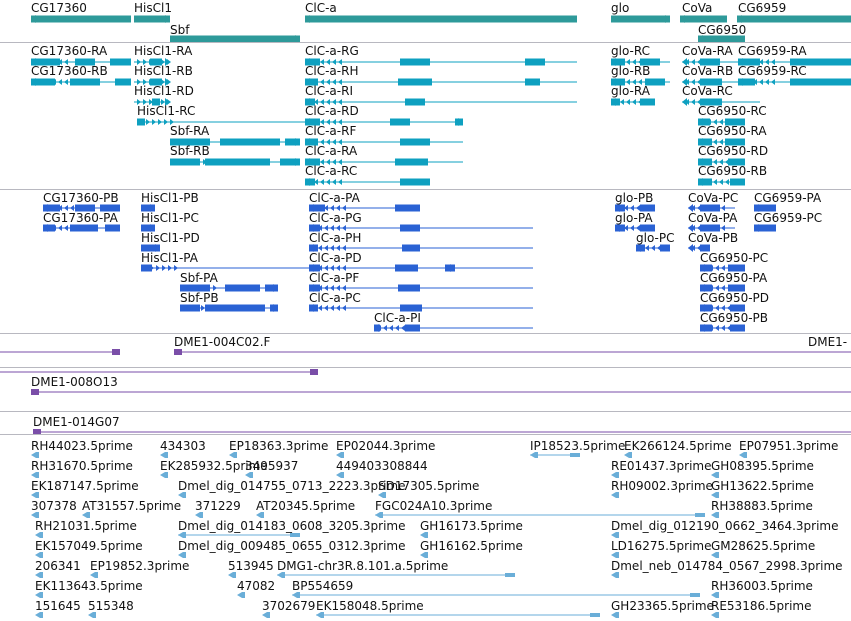 The image size is (851, 621). What do you see at coordinates (153, 8) in the screenshot?
I see `gene-label-hiscl1: HisCl1` at bounding box center [153, 8].